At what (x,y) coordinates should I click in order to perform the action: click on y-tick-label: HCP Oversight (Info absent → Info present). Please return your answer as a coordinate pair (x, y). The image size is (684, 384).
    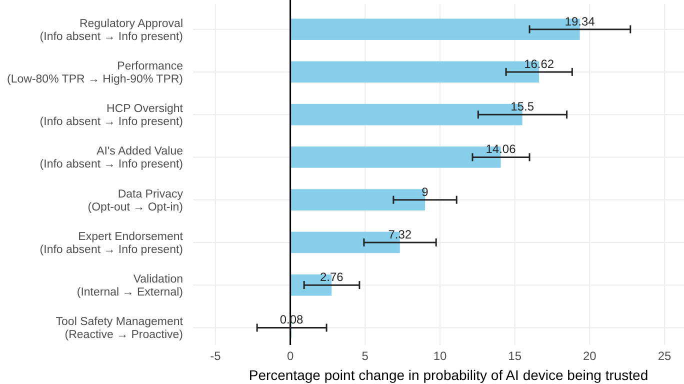
    Looking at the image, I should click on (112, 115).